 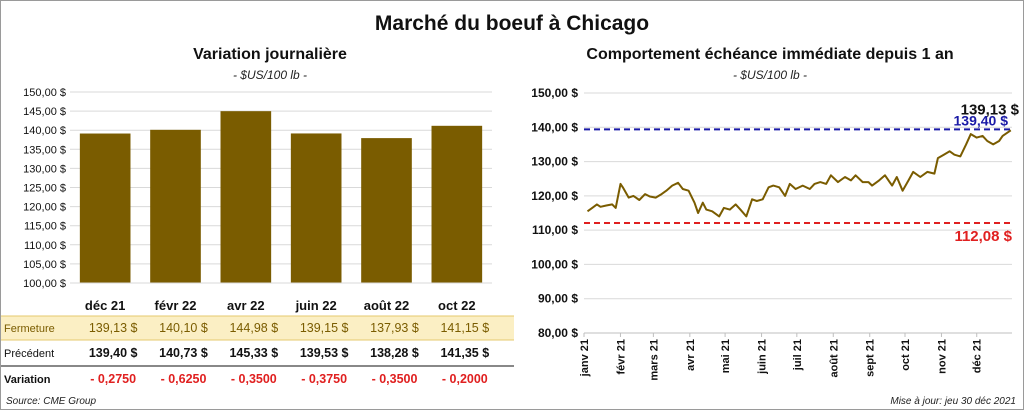 I want to click on bar-category-label: déc 21, so click(x=105, y=305).